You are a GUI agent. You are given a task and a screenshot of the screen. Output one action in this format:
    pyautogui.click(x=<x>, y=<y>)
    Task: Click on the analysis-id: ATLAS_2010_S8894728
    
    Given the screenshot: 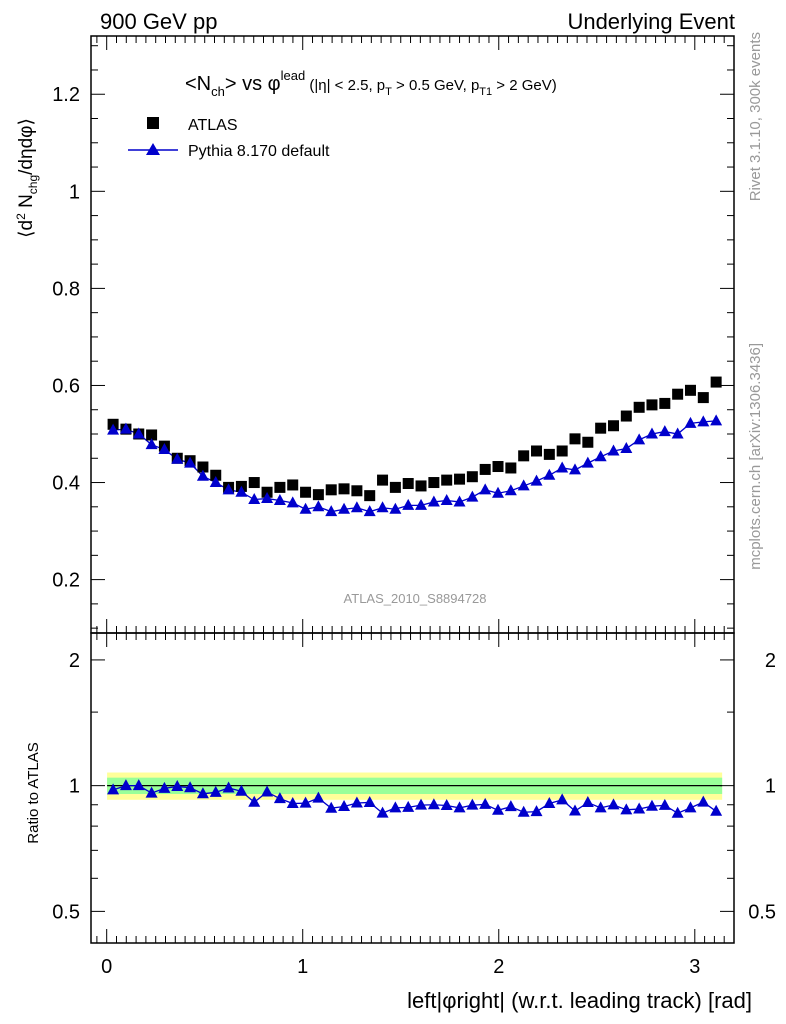 What is the action you would take?
    pyautogui.click(x=415, y=598)
    